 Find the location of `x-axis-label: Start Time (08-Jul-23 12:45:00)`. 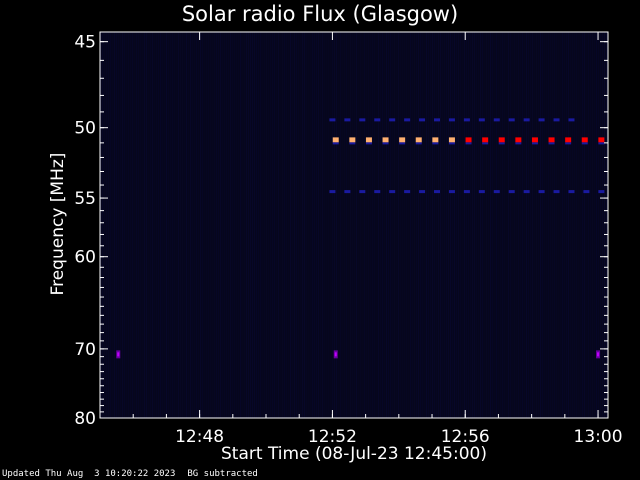

x-axis-label: Start Time (08-Jul-23 12:45:00) is located at coordinates (354, 454).